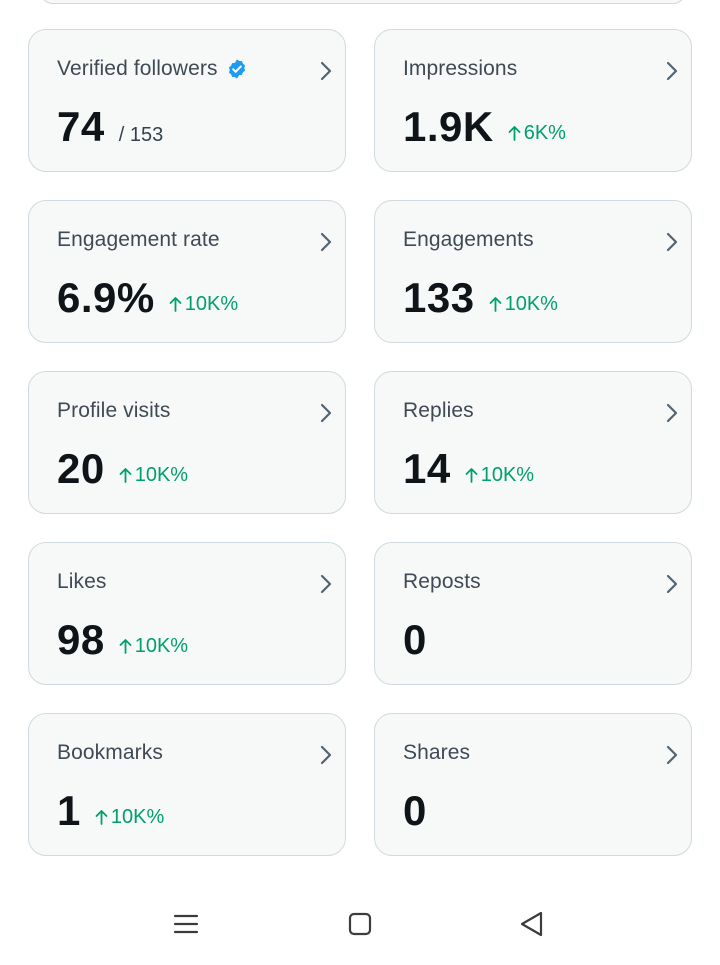  What do you see at coordinates (468, 239) in the screenshot?
I see `metric-label: Engagements` at bounding box center [468, 239].